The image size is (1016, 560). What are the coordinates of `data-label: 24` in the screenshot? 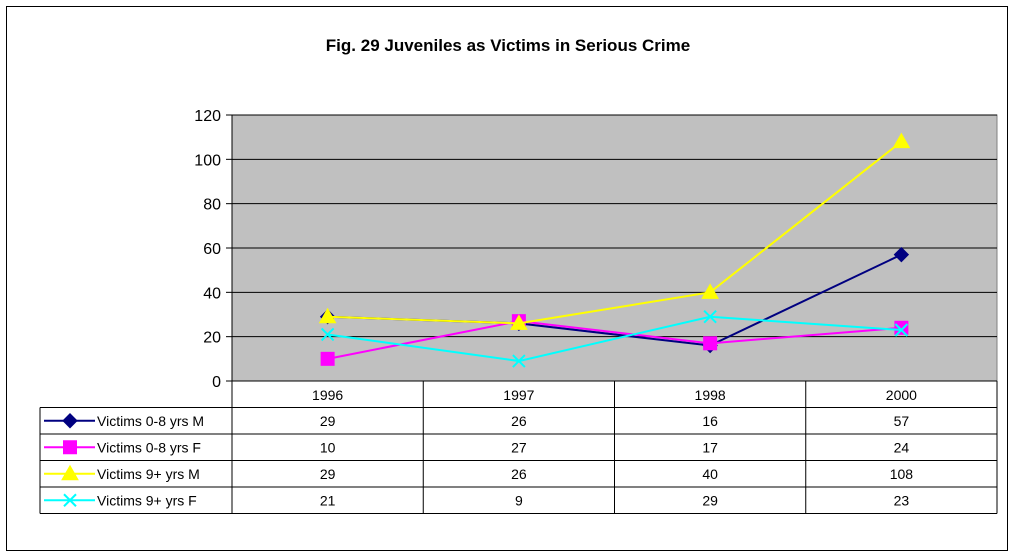 It's located at (902, 447).